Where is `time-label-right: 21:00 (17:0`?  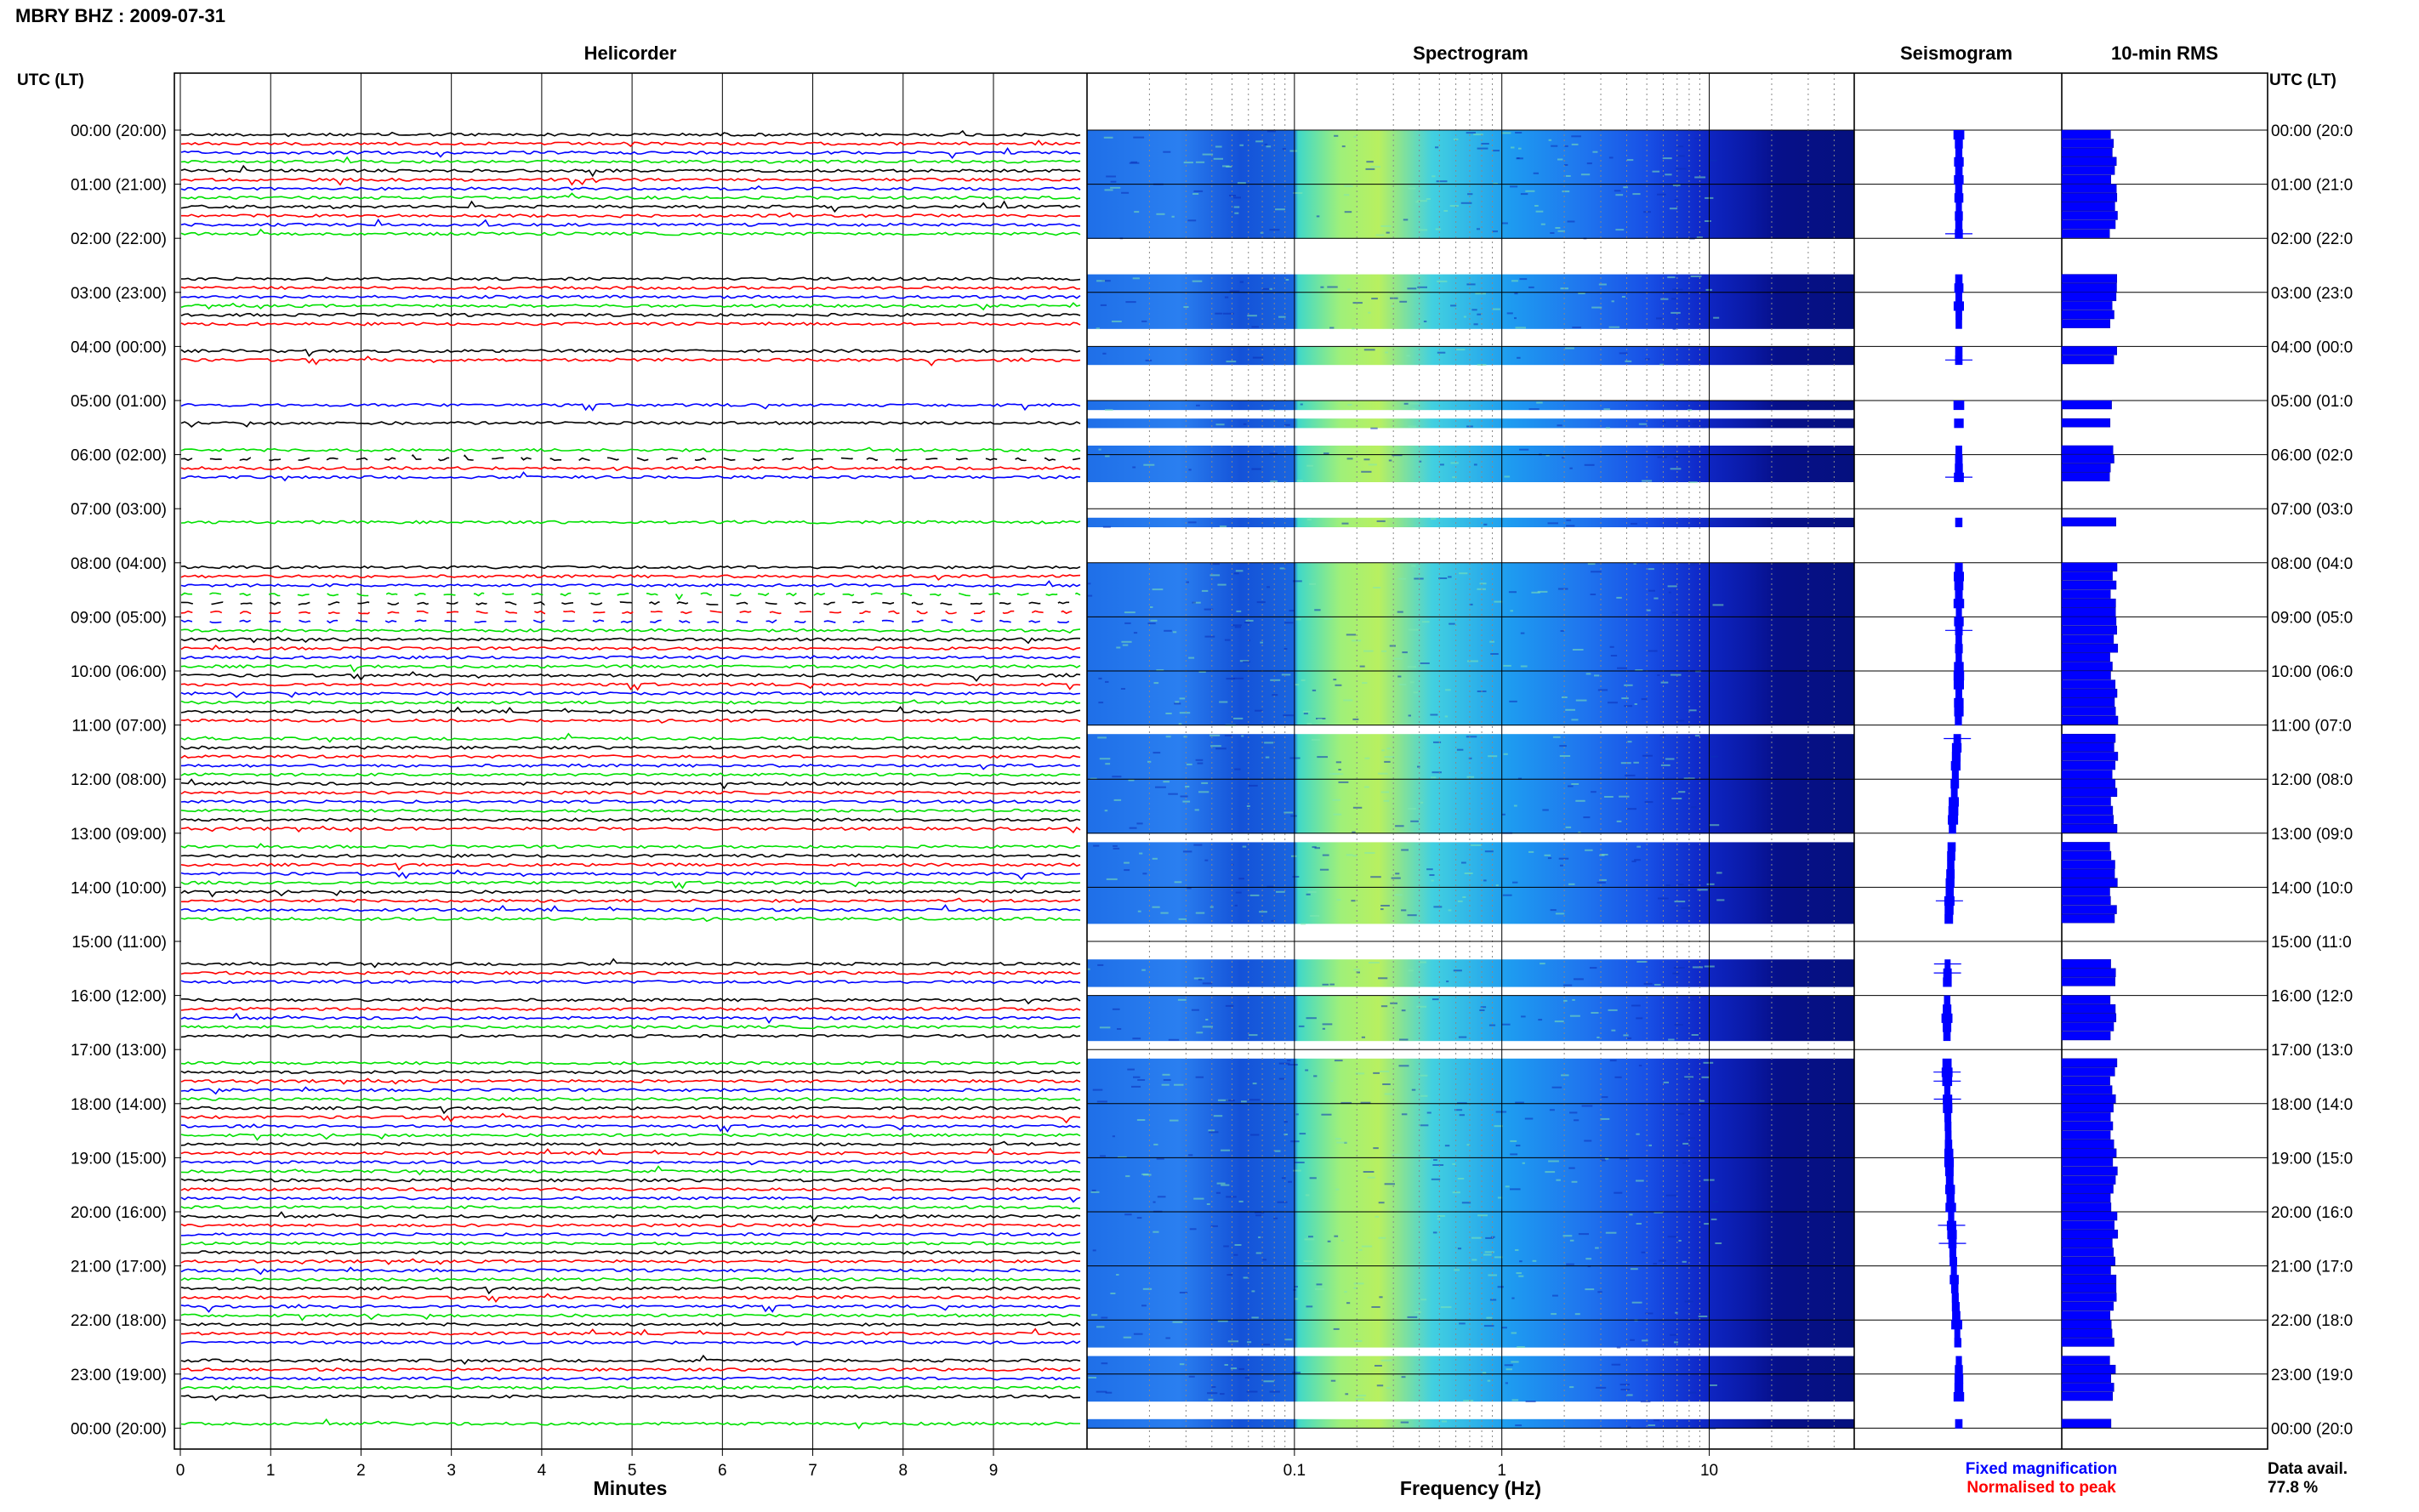
time-label-right: 21:00 (17:0 is located at coordinates (2312, 1267).